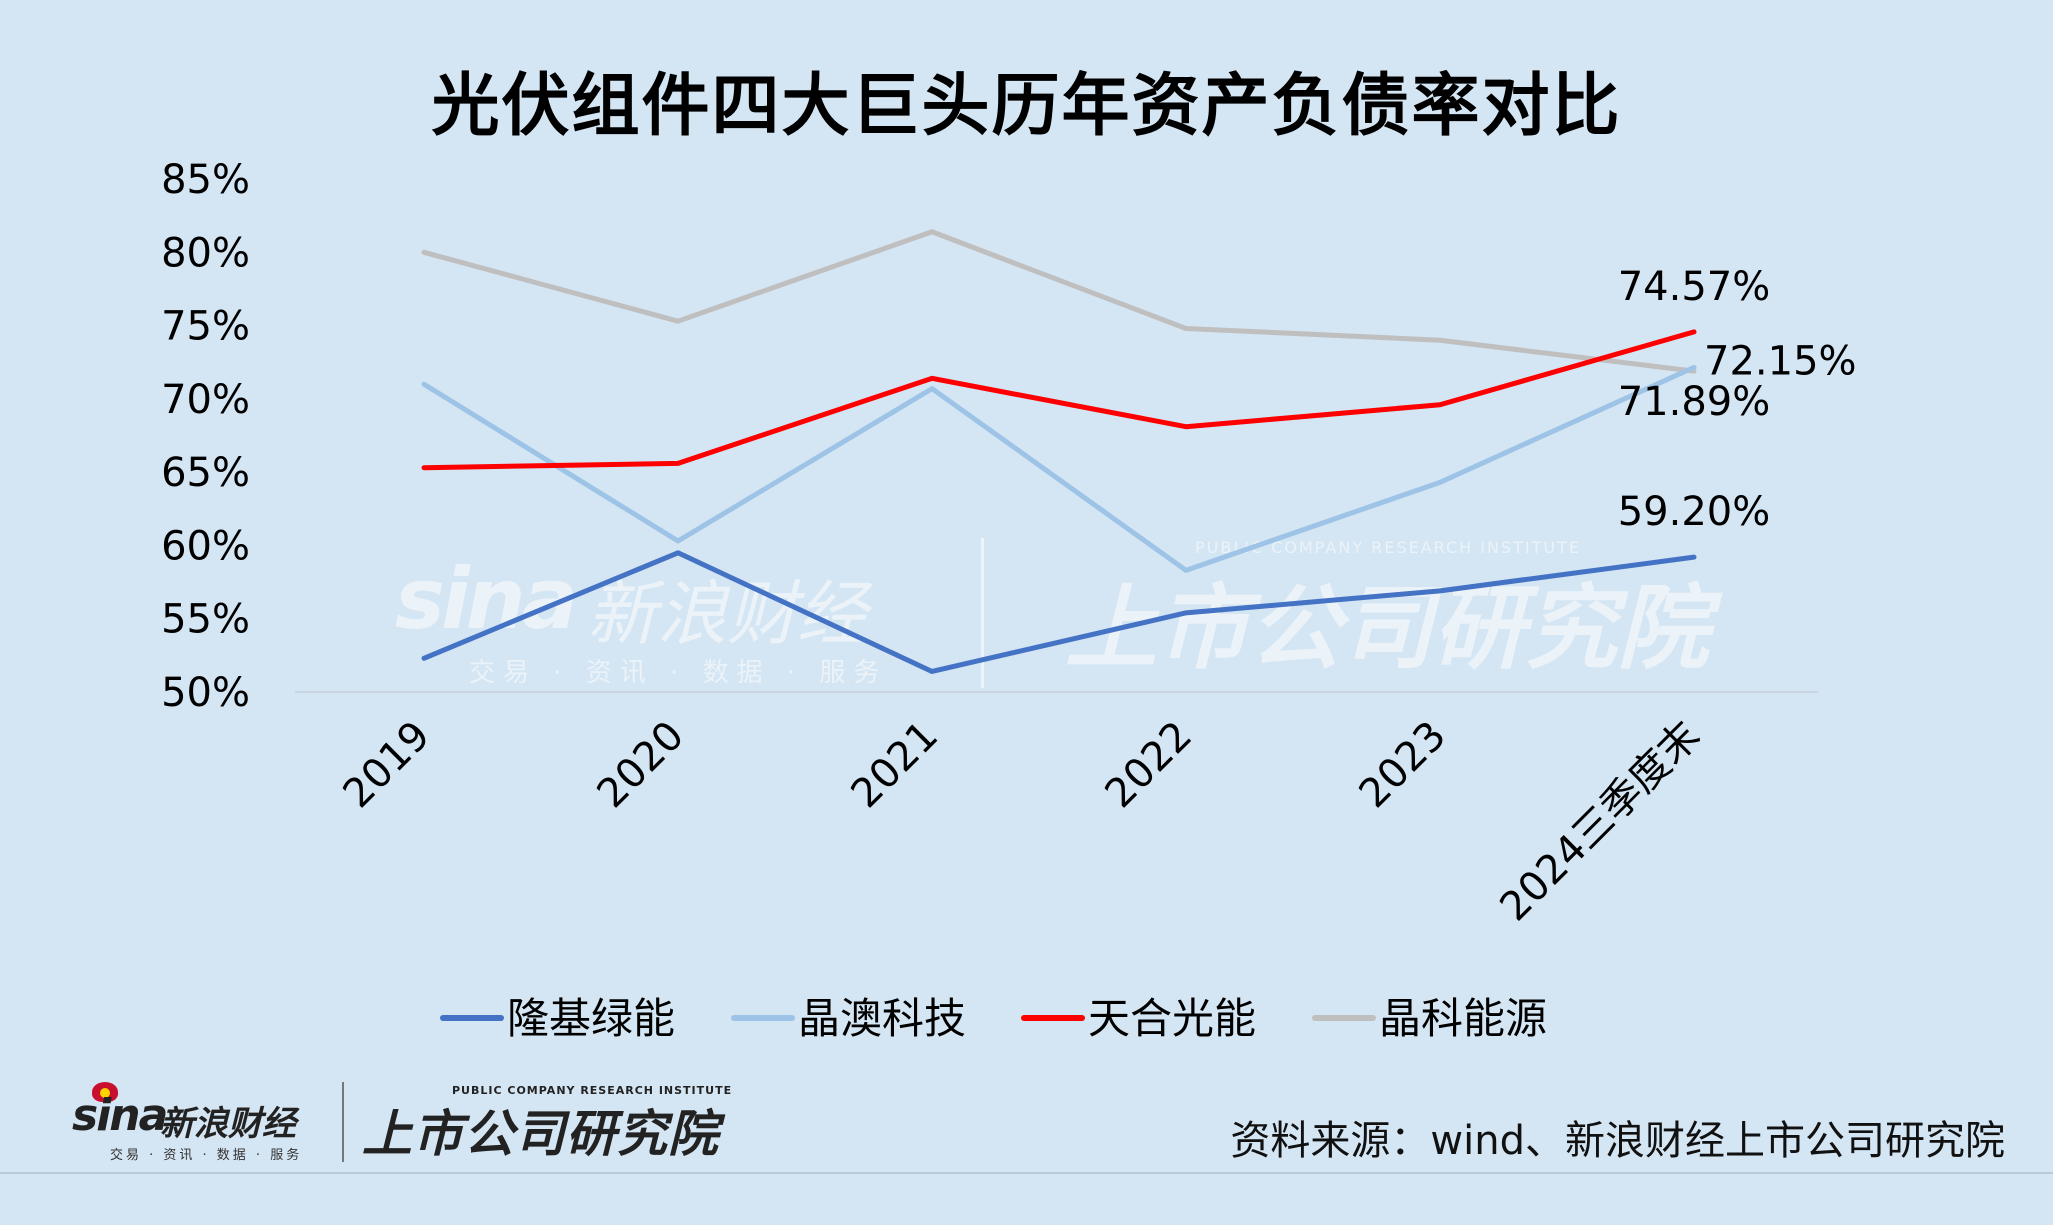  Describe the element at coordinates (895, 765) in the screenshot. I see `x-tick-label: 2021` at that location.